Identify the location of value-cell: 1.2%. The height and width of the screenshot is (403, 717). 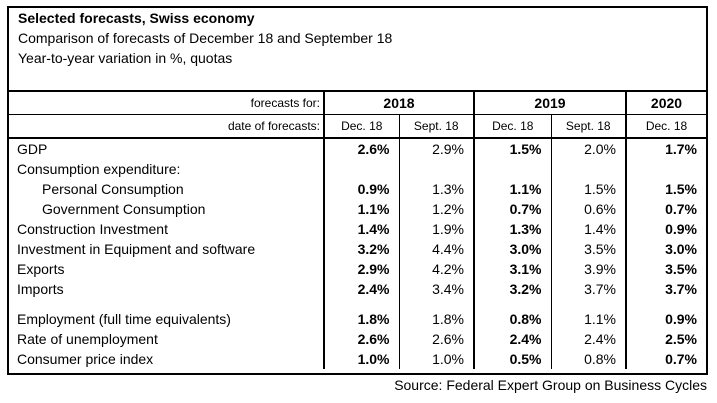
(436, 209).